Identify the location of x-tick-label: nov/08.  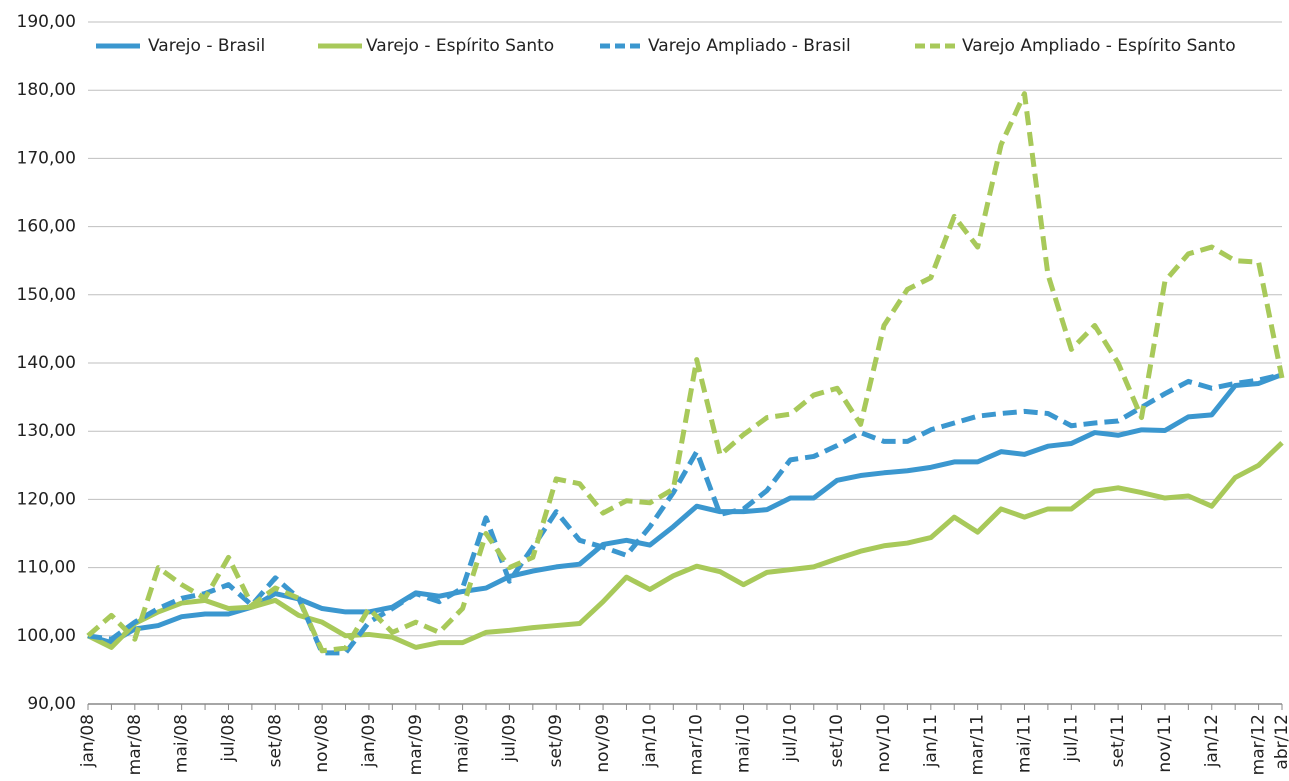
(322, 743).